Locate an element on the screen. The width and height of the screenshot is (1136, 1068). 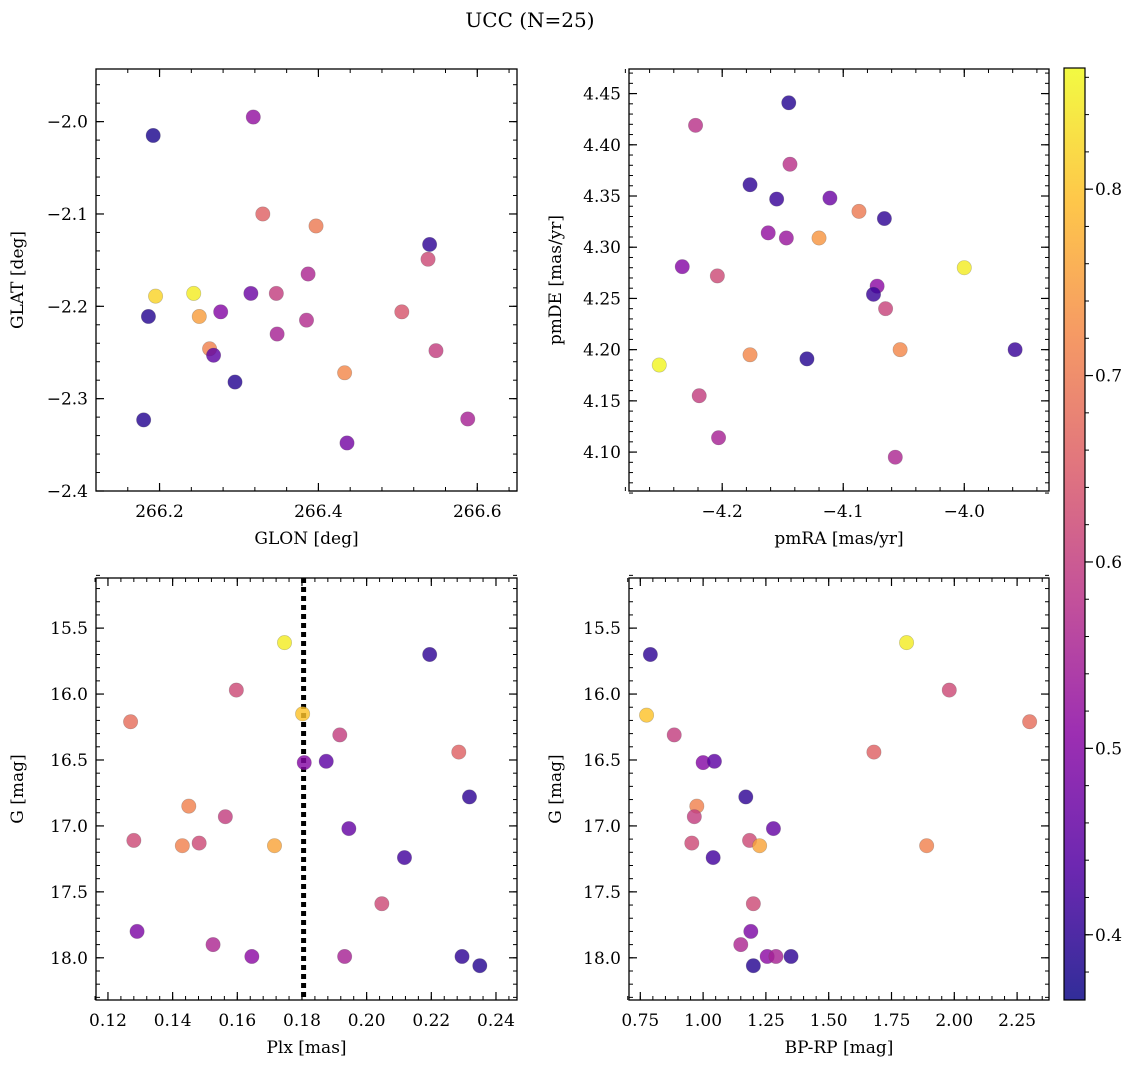
y-axis-label: GLAT [deg] is located at coordinates (18, 280).